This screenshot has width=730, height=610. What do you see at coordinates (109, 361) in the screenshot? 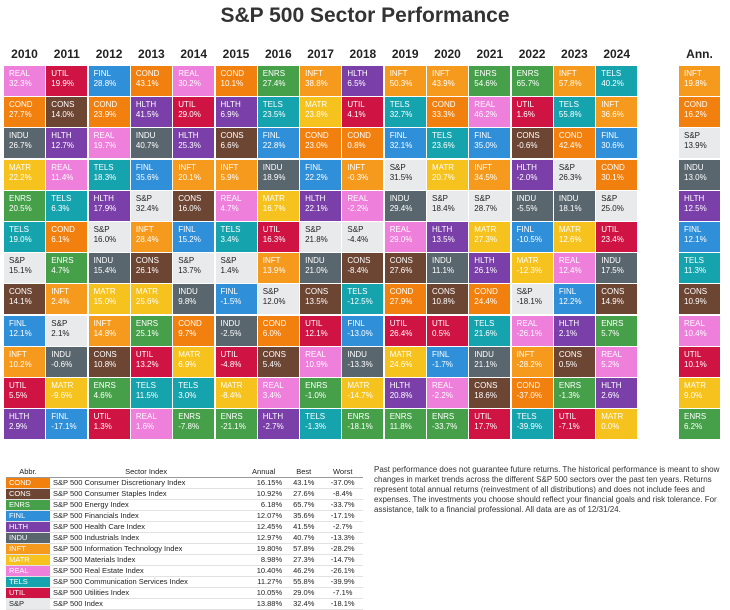
I see `sector-cell-2012-rank-10: CONS 10.8%` at bounding box center [109, 361].